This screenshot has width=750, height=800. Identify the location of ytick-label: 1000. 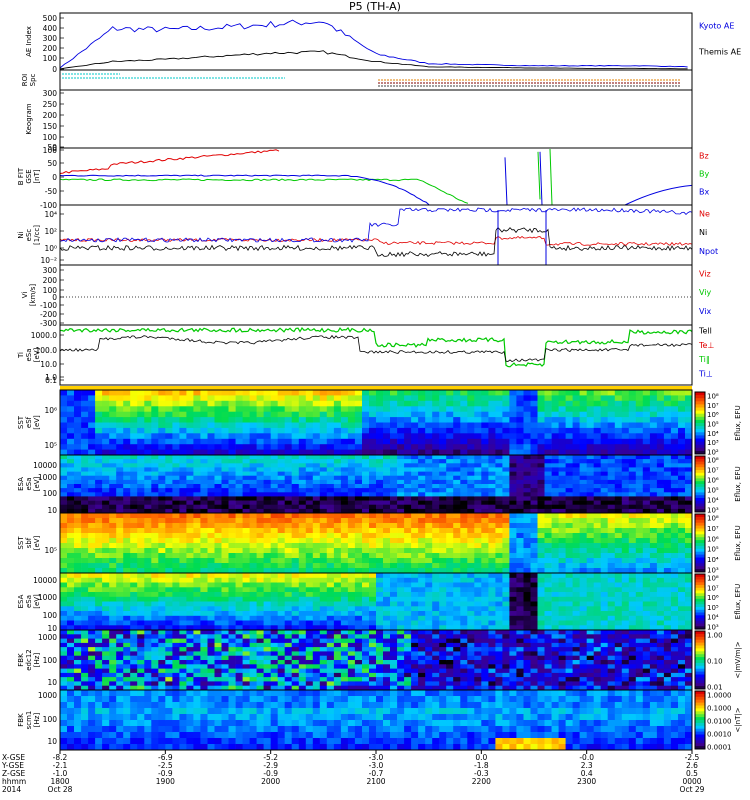
(47, 597).